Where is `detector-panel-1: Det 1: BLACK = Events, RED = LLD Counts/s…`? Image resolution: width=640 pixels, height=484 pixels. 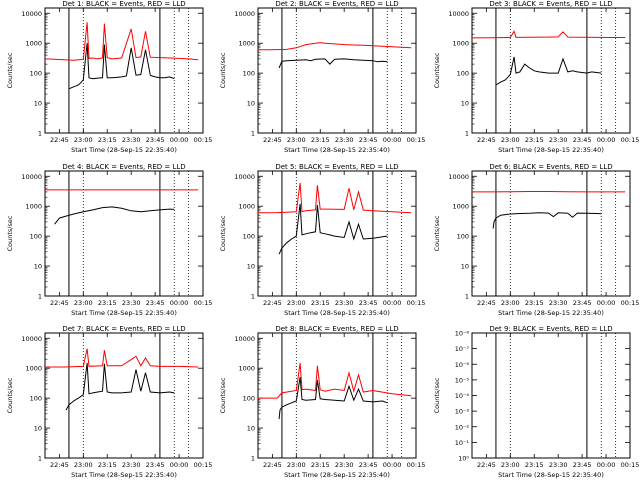 detector-panel-1: Det 1: BLACK = Events, RED = LLD Counts/s… is located at coordinates (109, 77).